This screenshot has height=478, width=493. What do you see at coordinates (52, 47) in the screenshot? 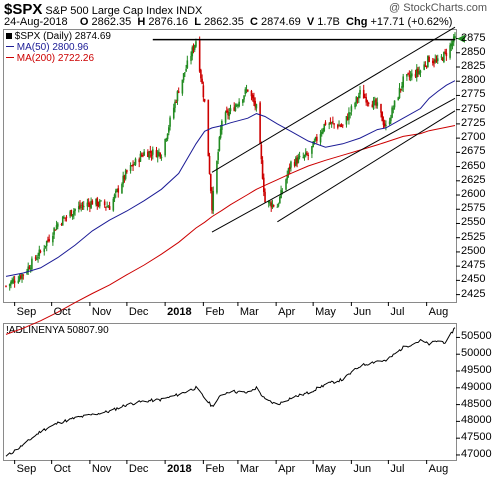
I see `legend-ma50-label: MA(50) 2800.96` at bounding box center [52, 47].